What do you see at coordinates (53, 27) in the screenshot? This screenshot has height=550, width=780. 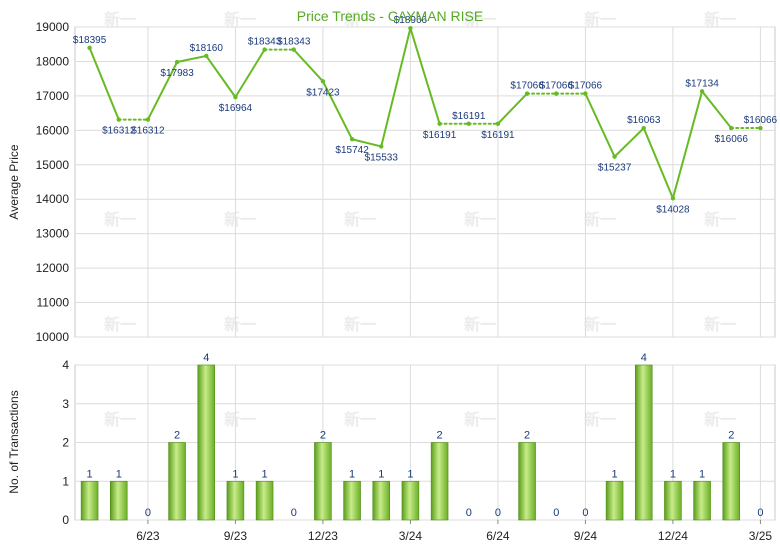 I see `price-ytick-label: 19000` at bounding box center [53, 27].